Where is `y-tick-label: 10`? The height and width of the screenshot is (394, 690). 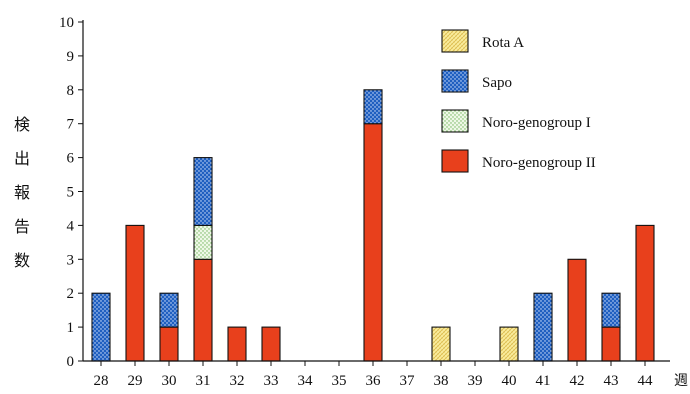
y-tick-label: 10 is located at coordinates (66, 23).